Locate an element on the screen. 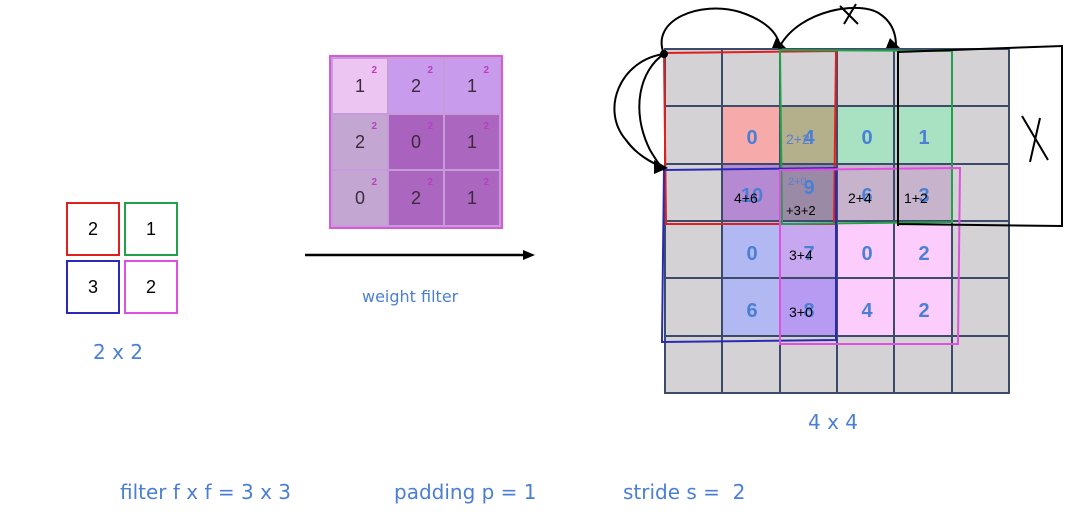 The height and width of the screenshot is (520, 1074). computation-note: 2+2 is located at coordinates (798, 139).